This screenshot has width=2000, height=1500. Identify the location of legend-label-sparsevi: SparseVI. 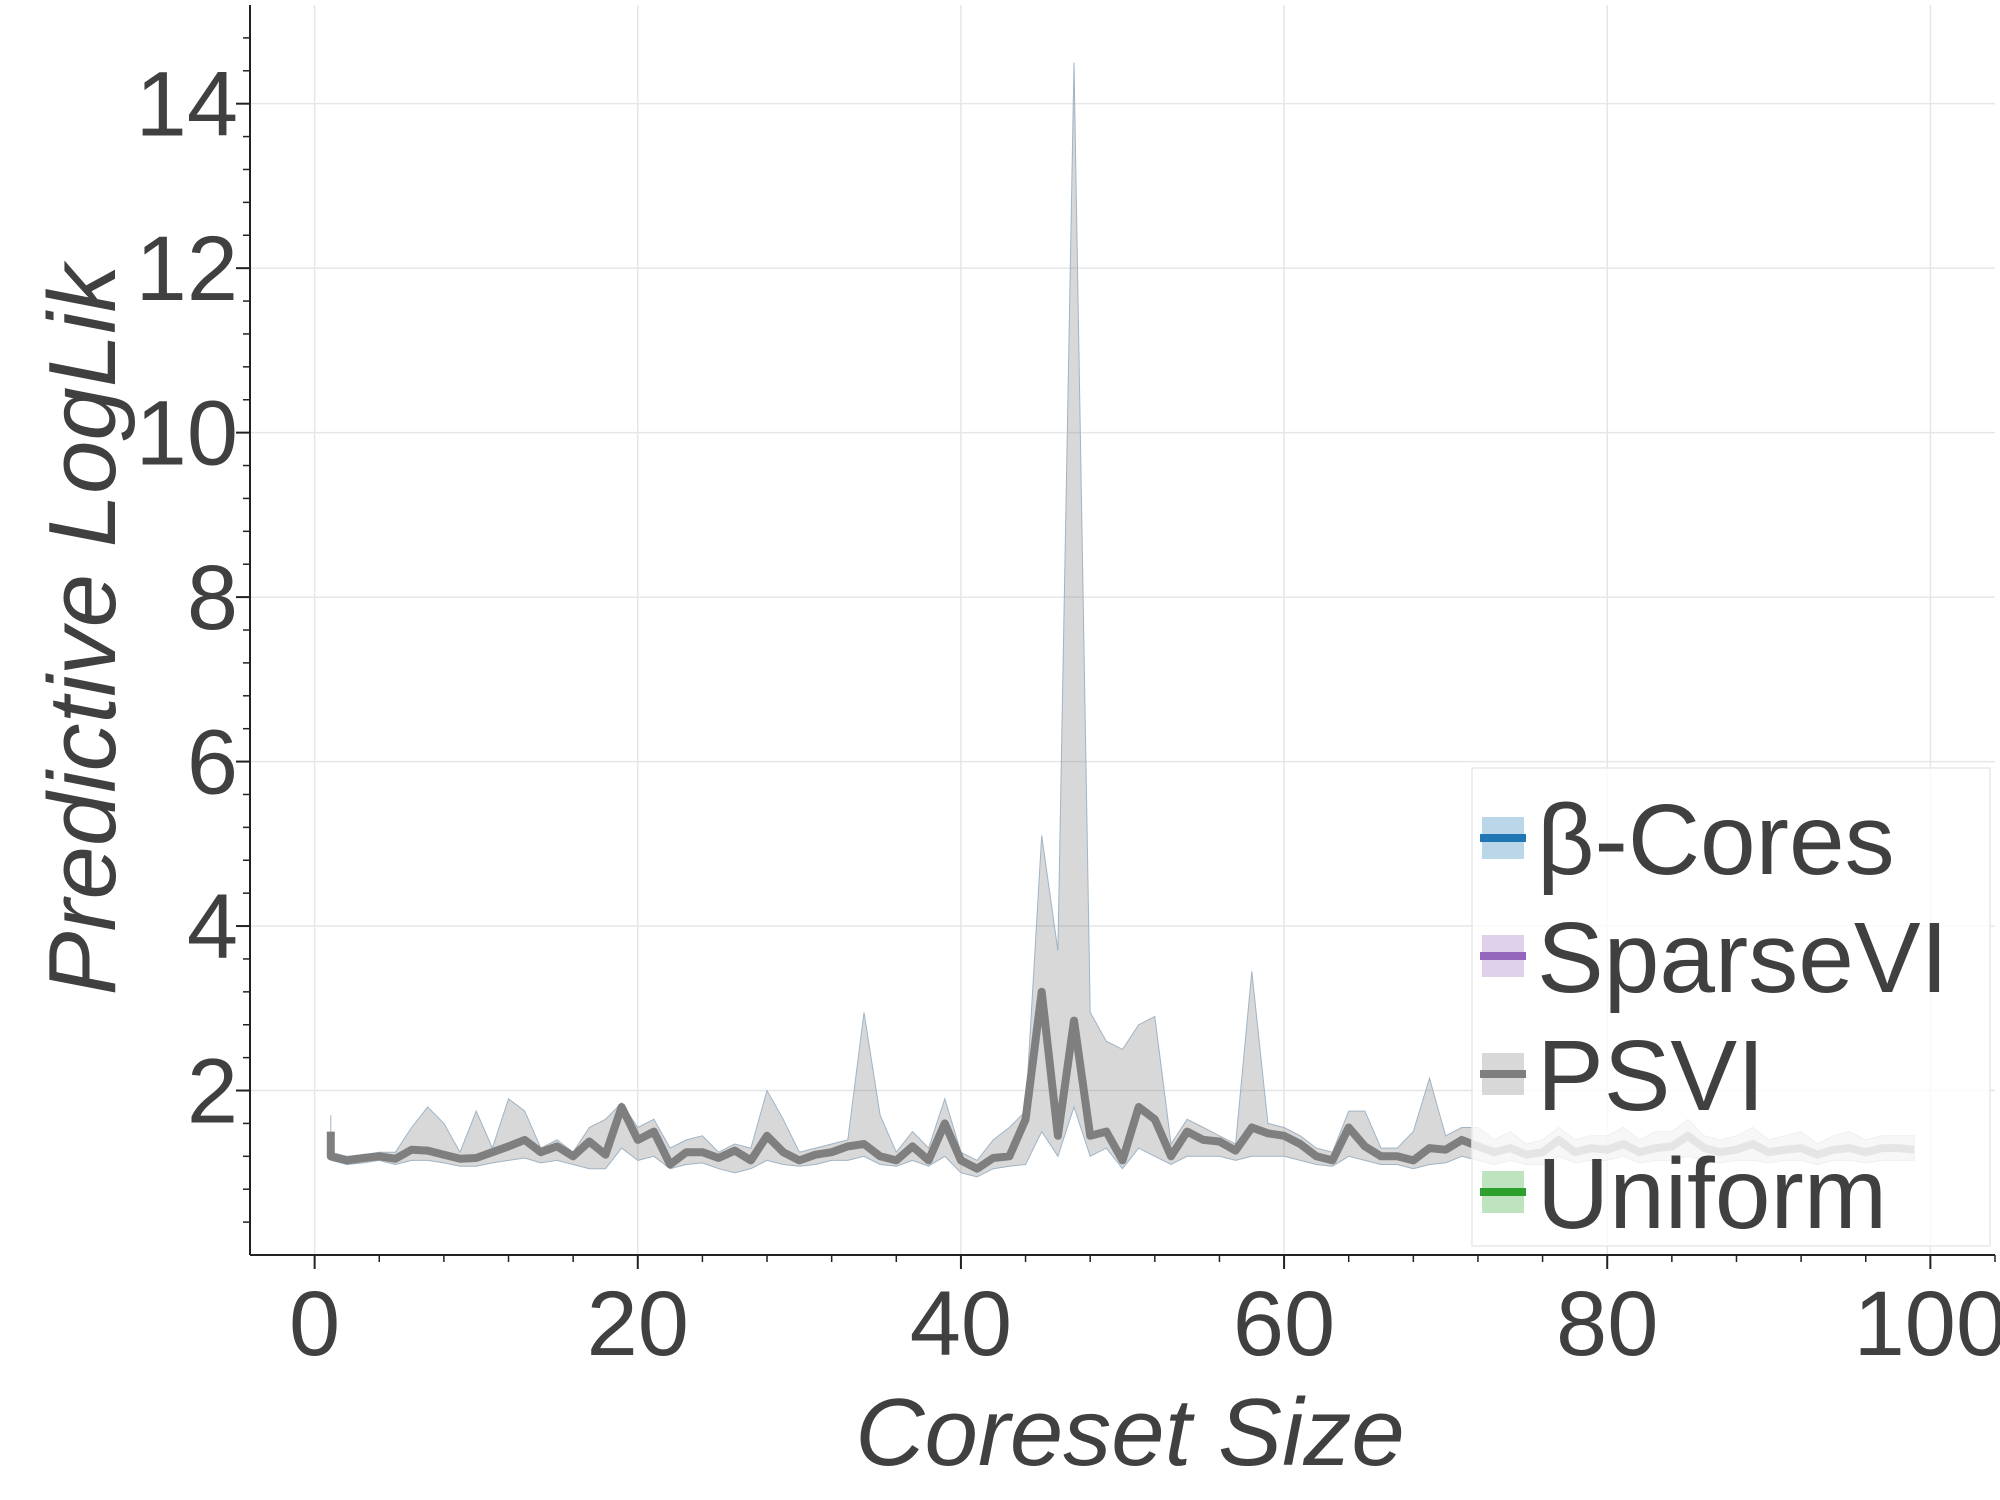
(1742, 958).